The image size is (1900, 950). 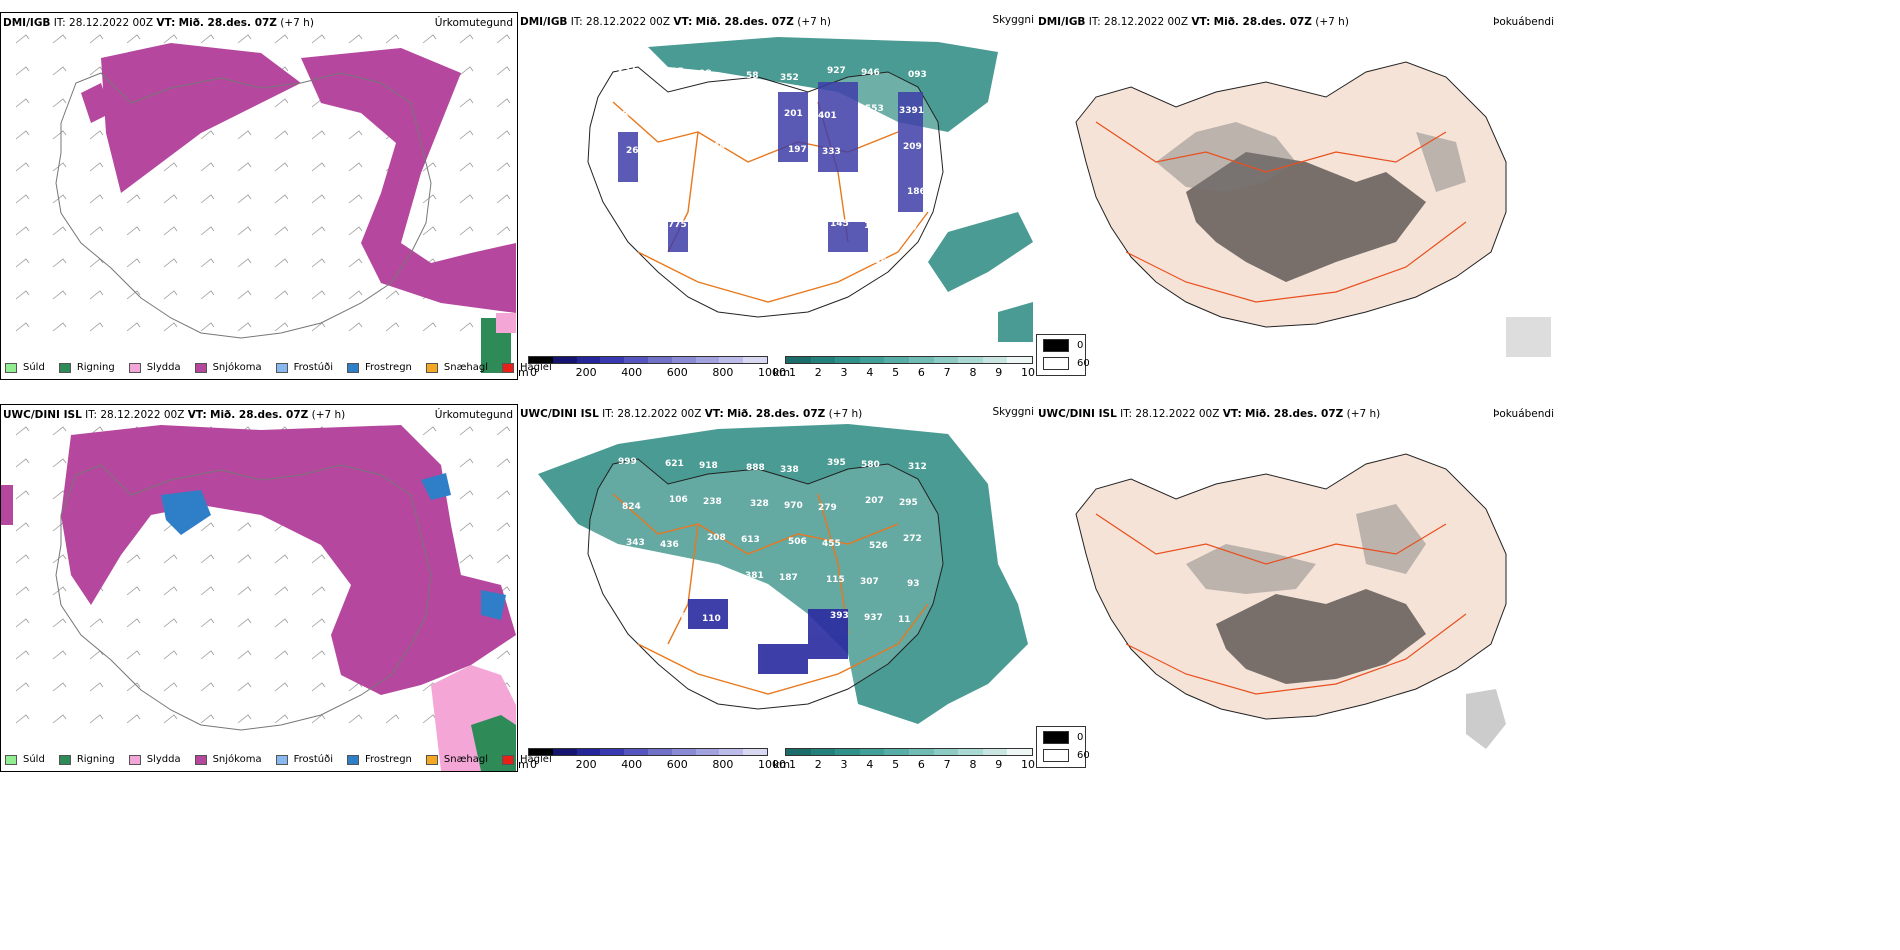 What do you see at coordinates (608, 414) in the screenshot?
I see `it-label: IT:` at bounding box center [608, 414].